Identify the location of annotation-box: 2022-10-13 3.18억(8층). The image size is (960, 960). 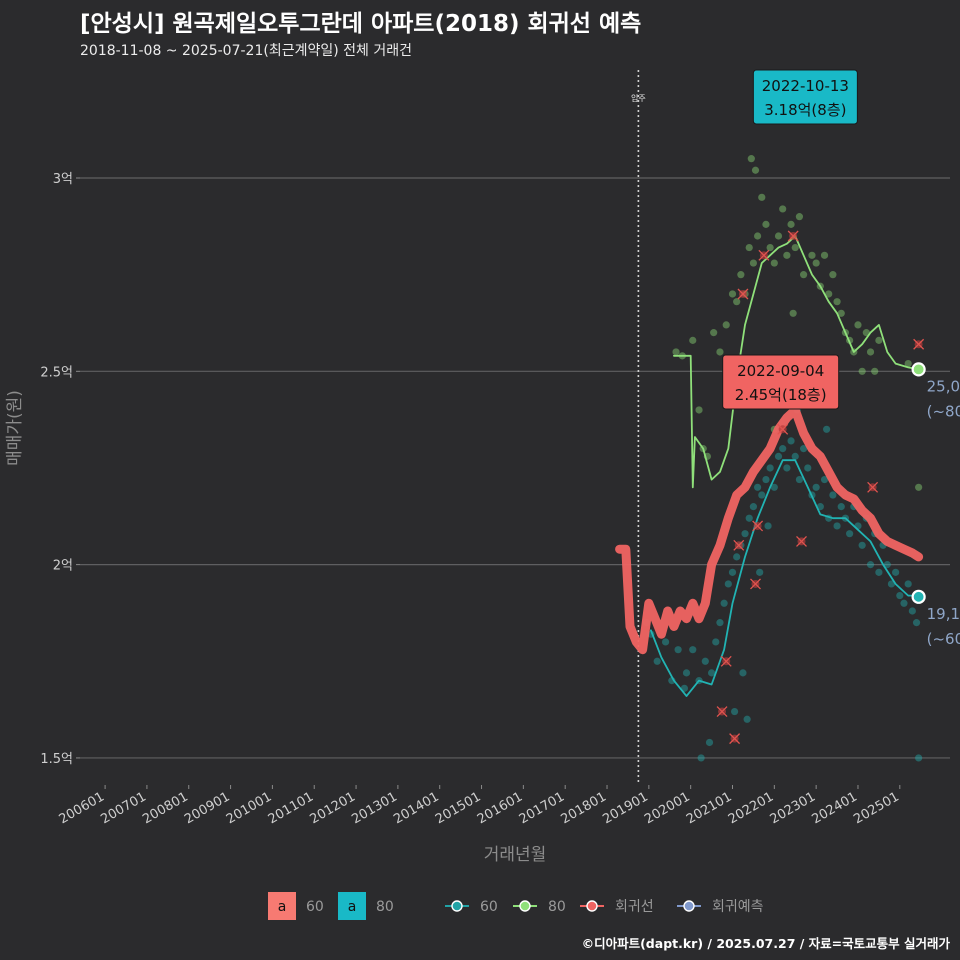
(805, 97).